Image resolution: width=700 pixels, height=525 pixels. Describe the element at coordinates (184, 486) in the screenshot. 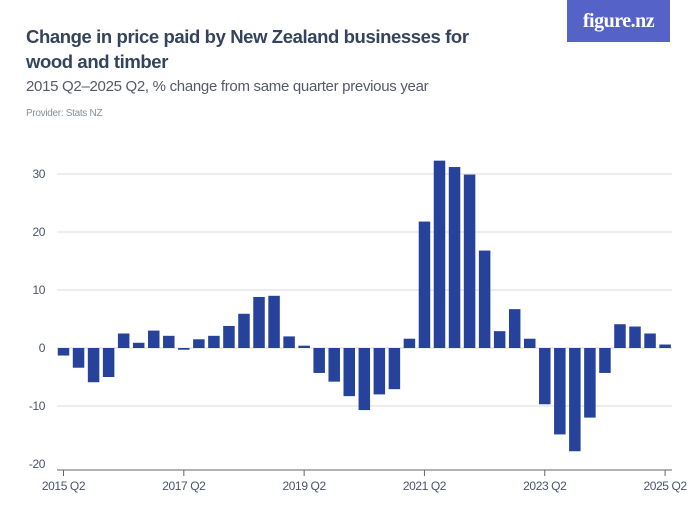

I see `x-tick-label: 2017 Q2` at that location.